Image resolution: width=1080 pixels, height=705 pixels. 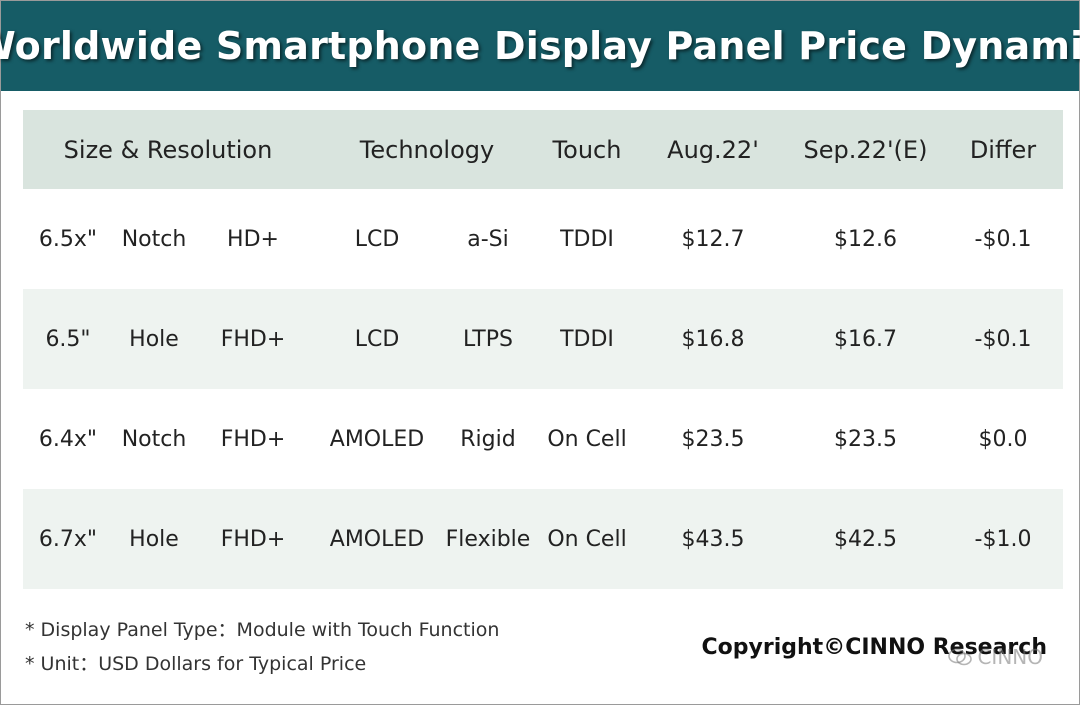 What do you see at coordinates (713, 339) in the screenshot?
I see `cell-aug-price: $16.8` at bounding box center [713, 339].